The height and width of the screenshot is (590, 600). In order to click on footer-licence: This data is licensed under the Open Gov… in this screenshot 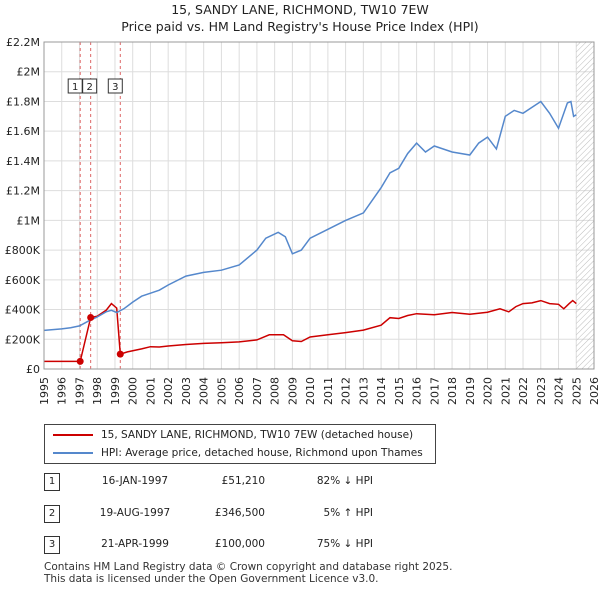, I will do `click(211, 579)`.